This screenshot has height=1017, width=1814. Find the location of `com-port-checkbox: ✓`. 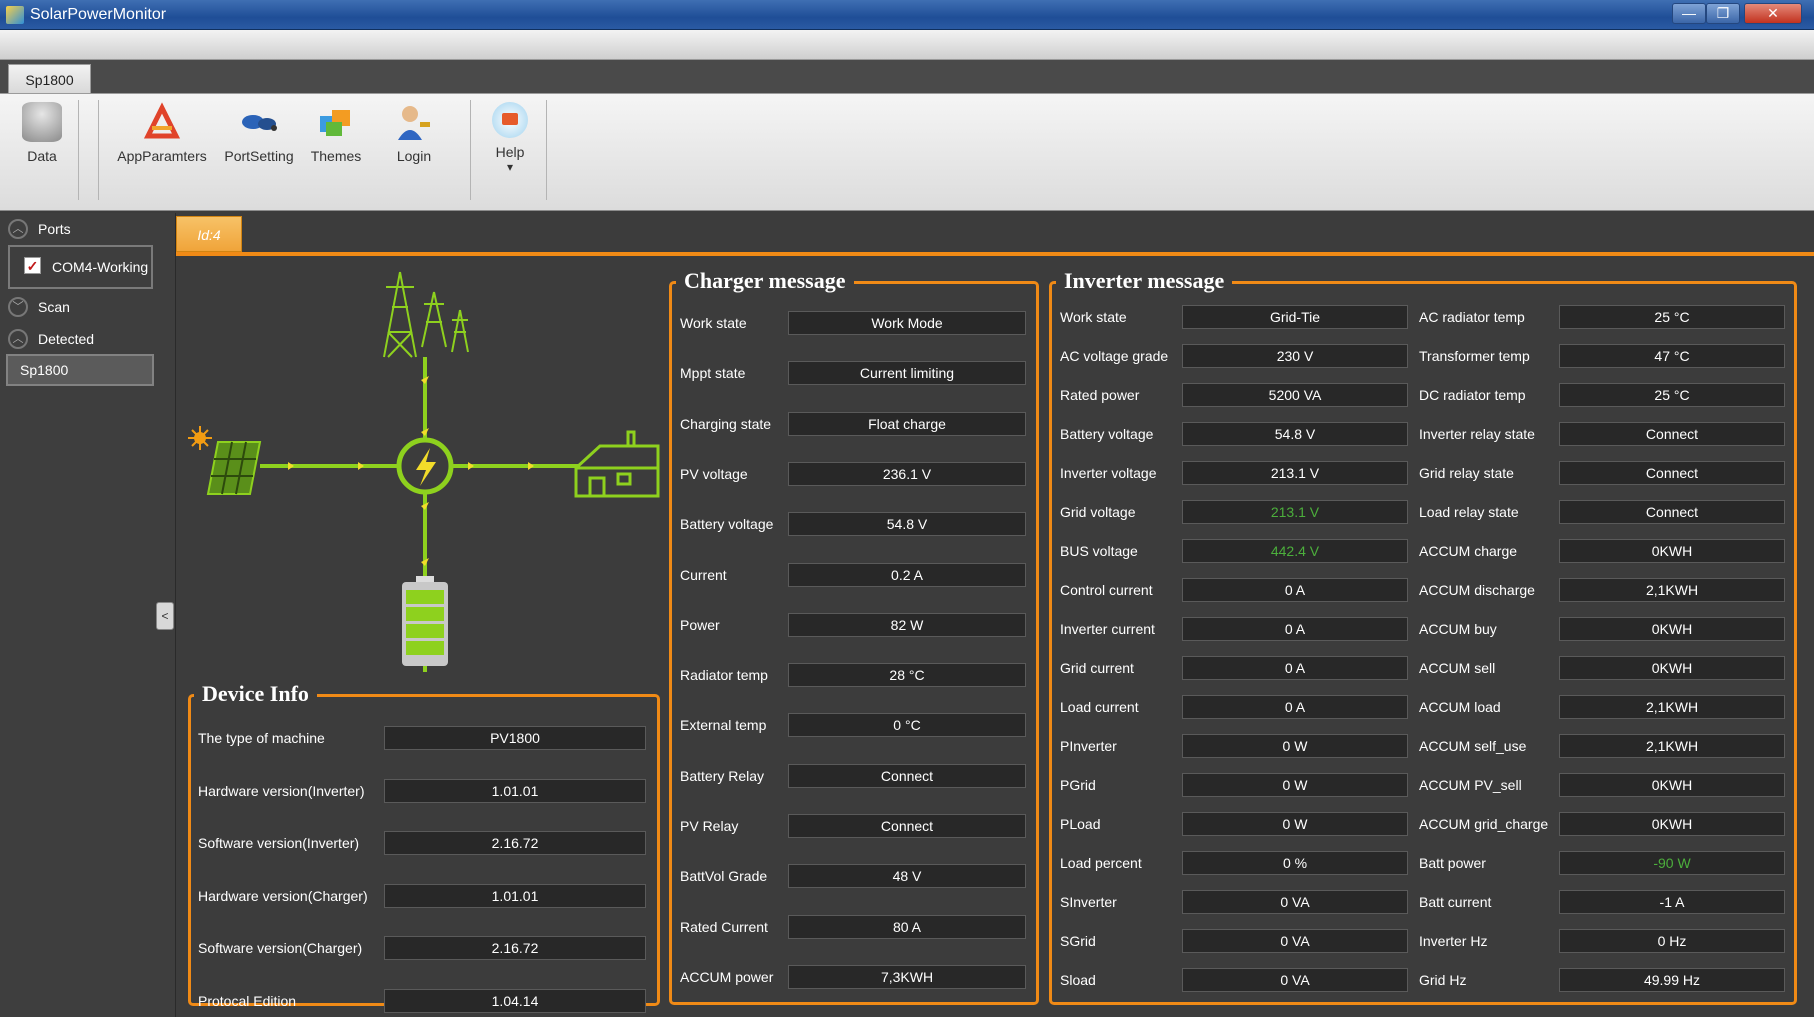

com-port-checkbox: ✓ is located at coordinates (32, 265).